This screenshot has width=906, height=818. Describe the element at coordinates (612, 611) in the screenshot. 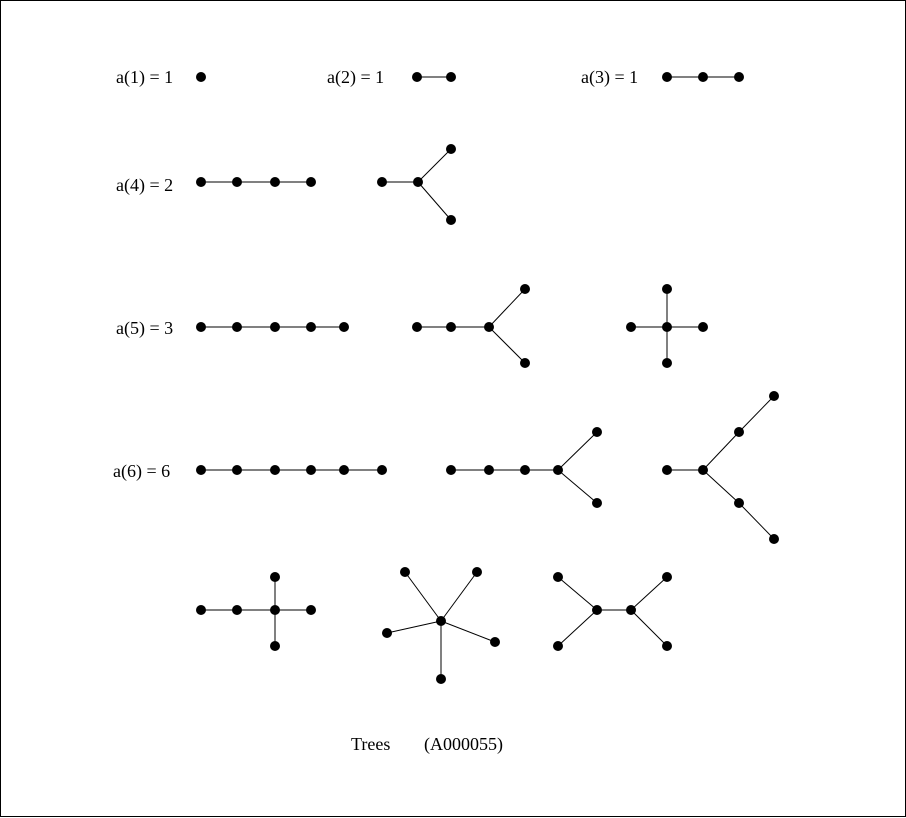

I see `tree-n6-doublefork` at that location.